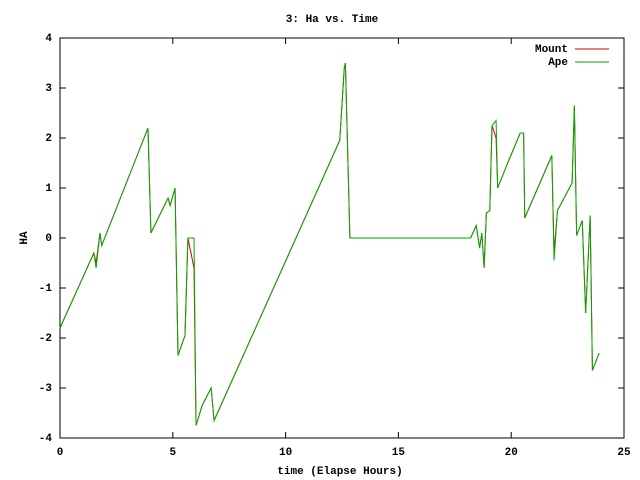 The image size is (640, 480). I want to click on x-tick-label: 10, so click(285, 453).